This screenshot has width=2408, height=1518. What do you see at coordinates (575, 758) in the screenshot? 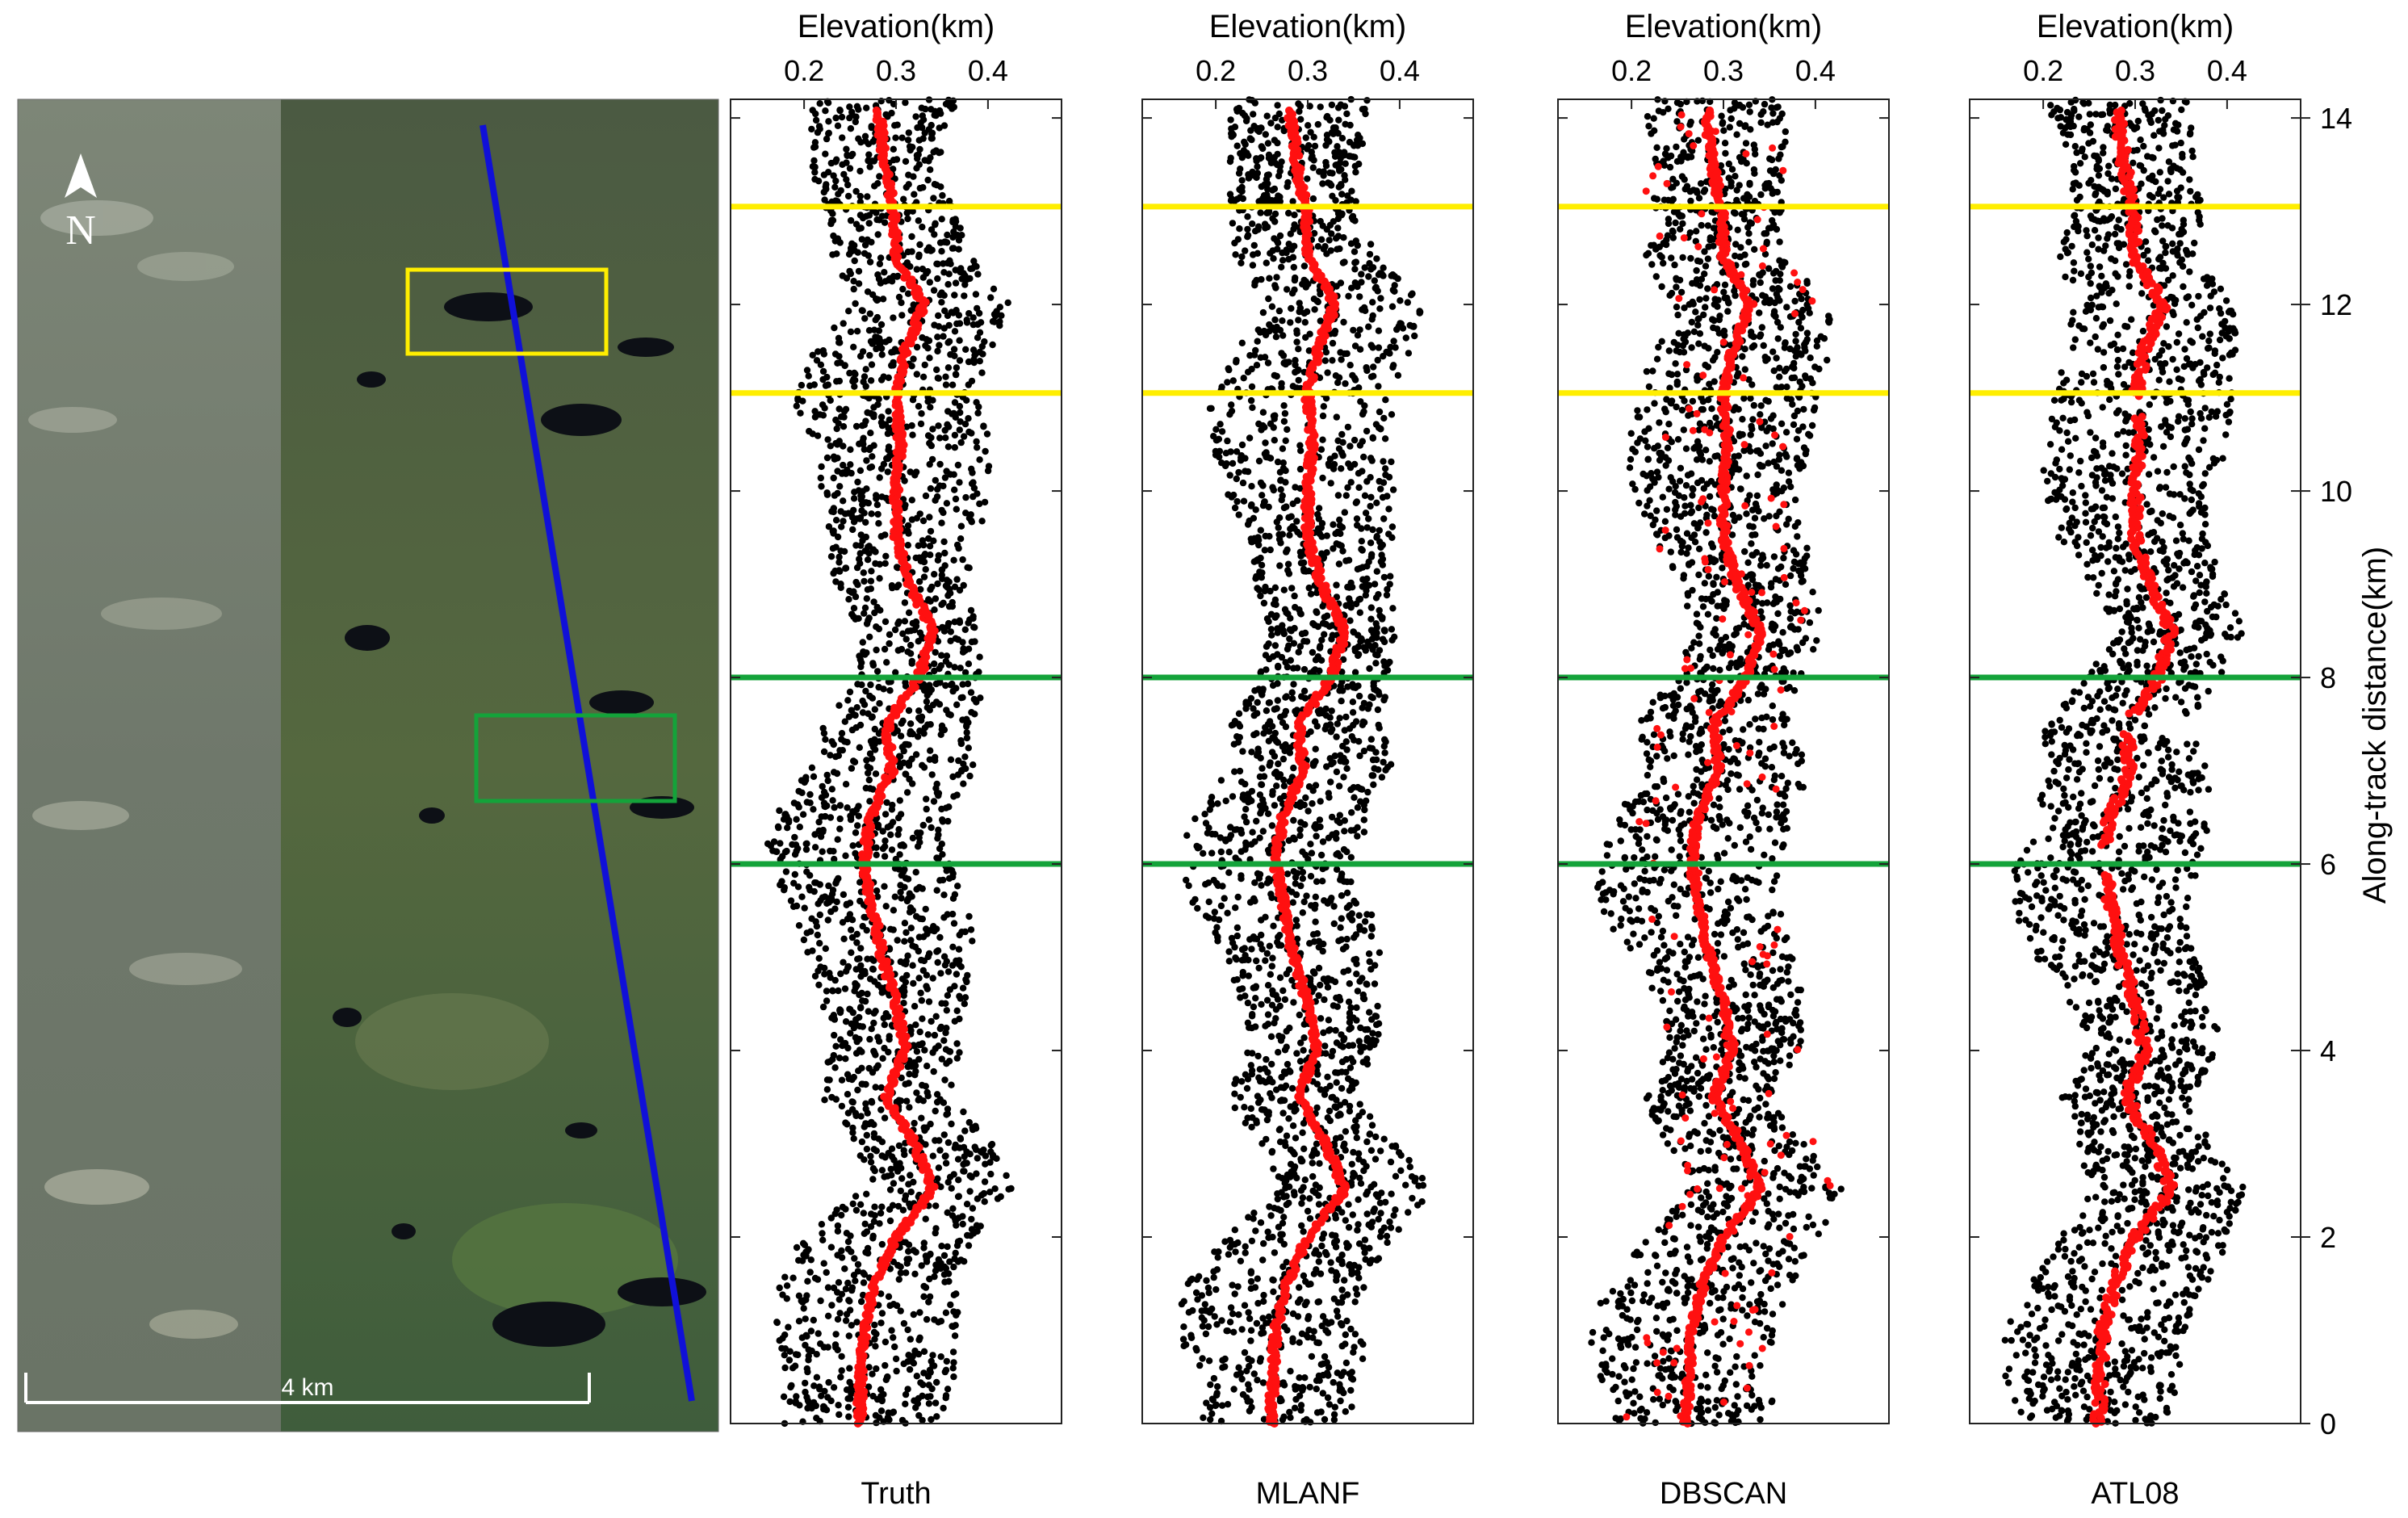
I see `green-zoom-box` at bounding box center [575, 758].